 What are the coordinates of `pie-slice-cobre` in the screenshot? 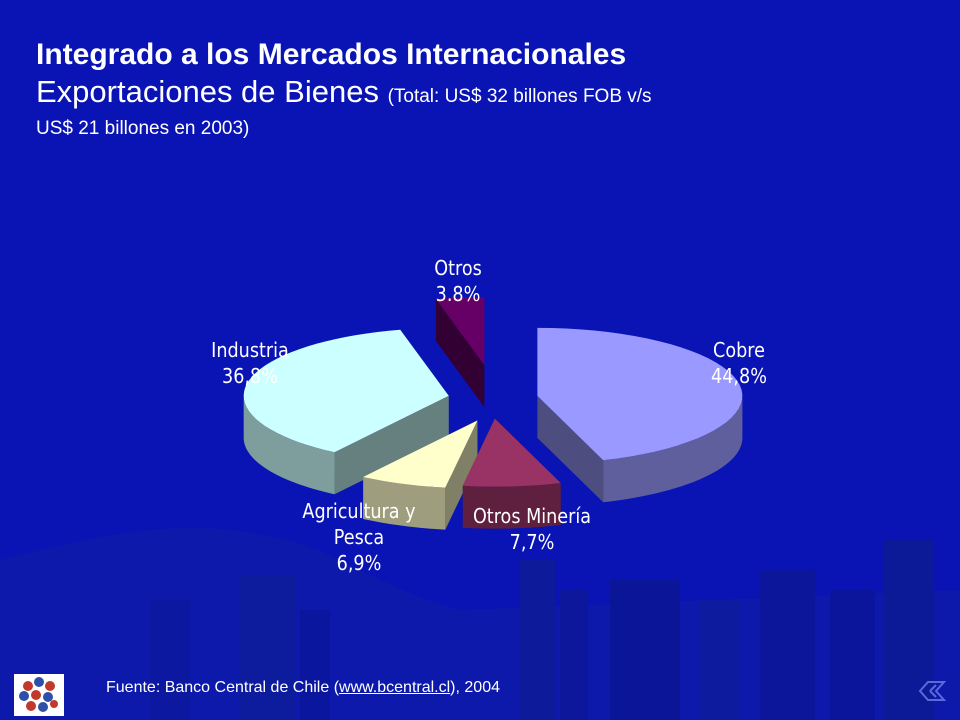 It's located at (640, 415).